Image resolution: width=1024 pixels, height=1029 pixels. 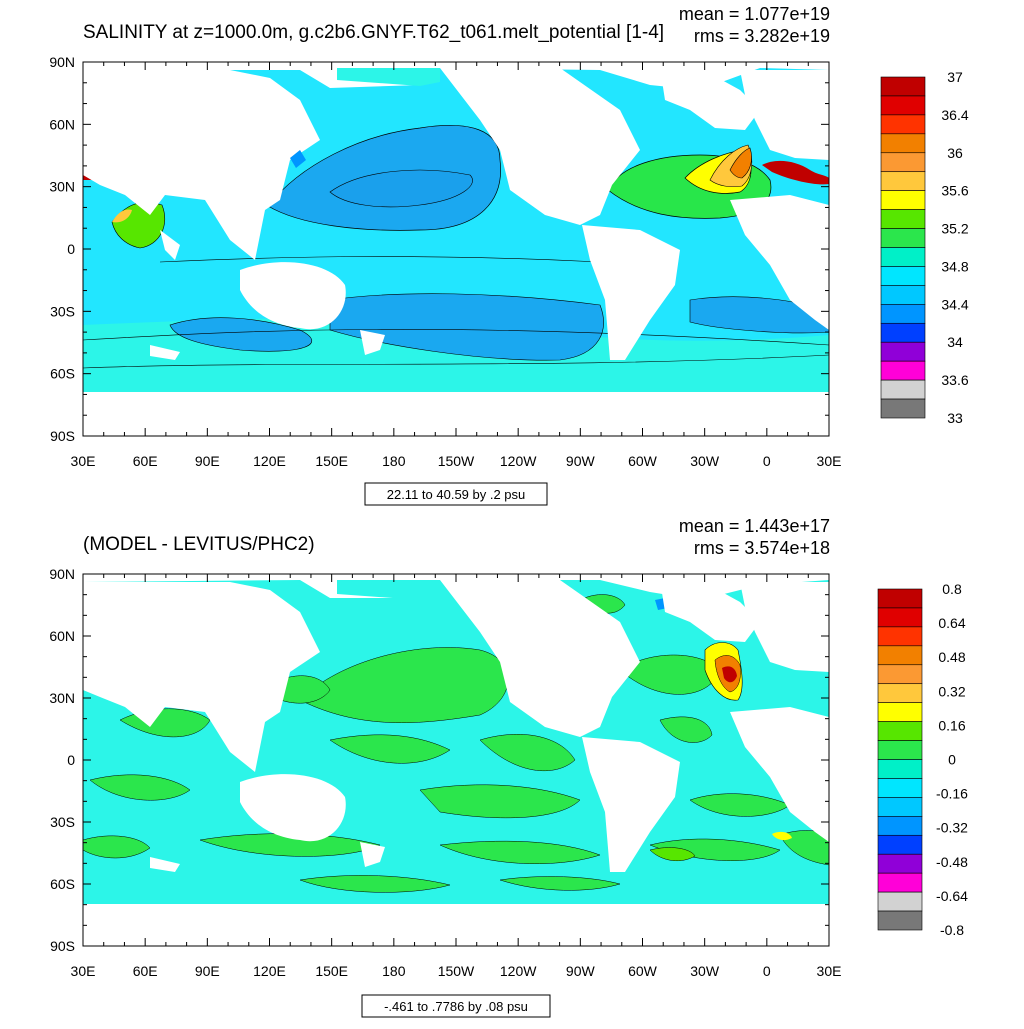 What do you see at coordinates (952, 760) in the screenshot?
I see `colorbar-label: 0` at bounding box center [952, 760].